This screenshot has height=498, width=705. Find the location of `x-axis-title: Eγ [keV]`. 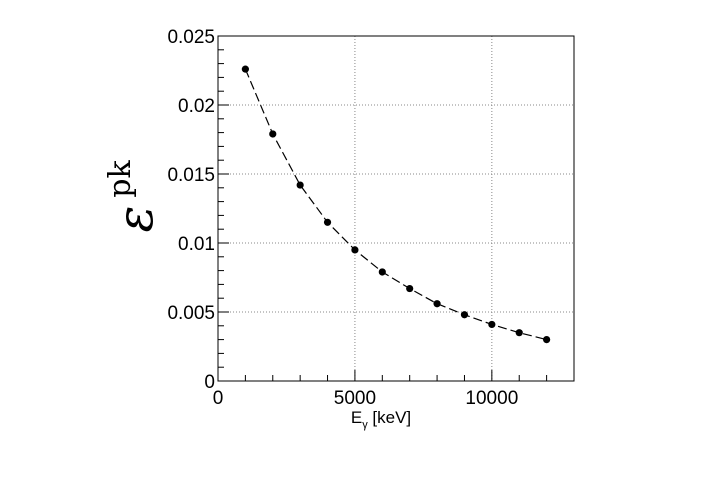

x-axis-title: Eγ [keV] is located at coordinates (381, 419).